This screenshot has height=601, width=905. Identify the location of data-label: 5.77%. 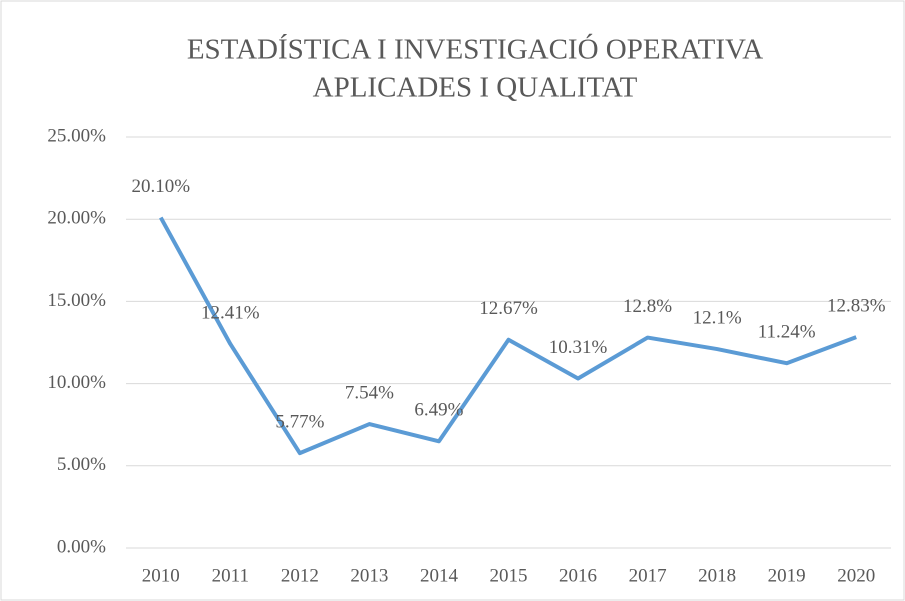
(299, 422).